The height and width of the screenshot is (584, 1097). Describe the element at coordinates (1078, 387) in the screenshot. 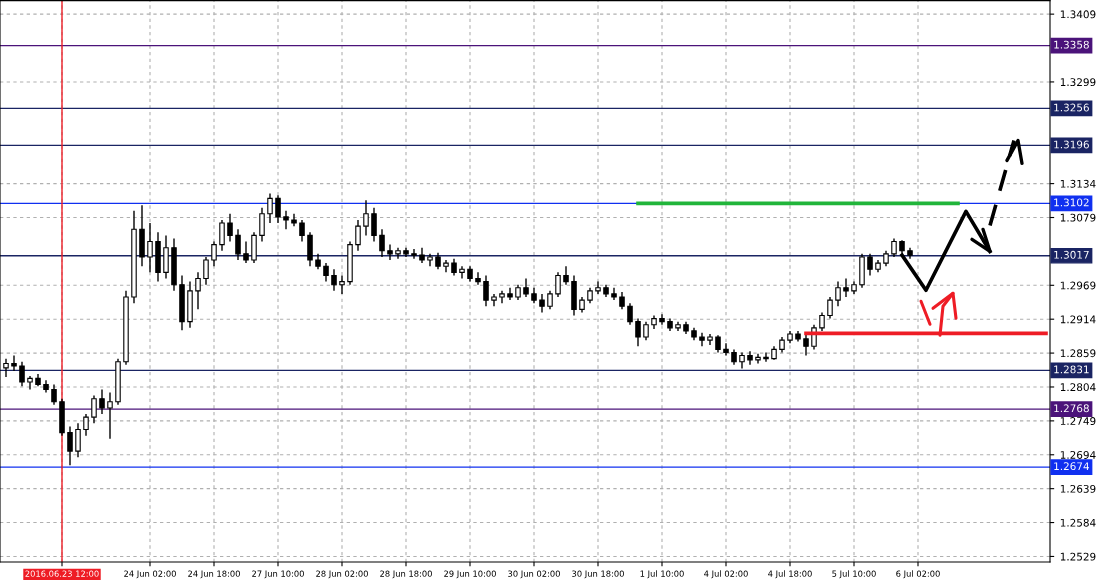

I see `y-tick-label: 1.2804` at that location.